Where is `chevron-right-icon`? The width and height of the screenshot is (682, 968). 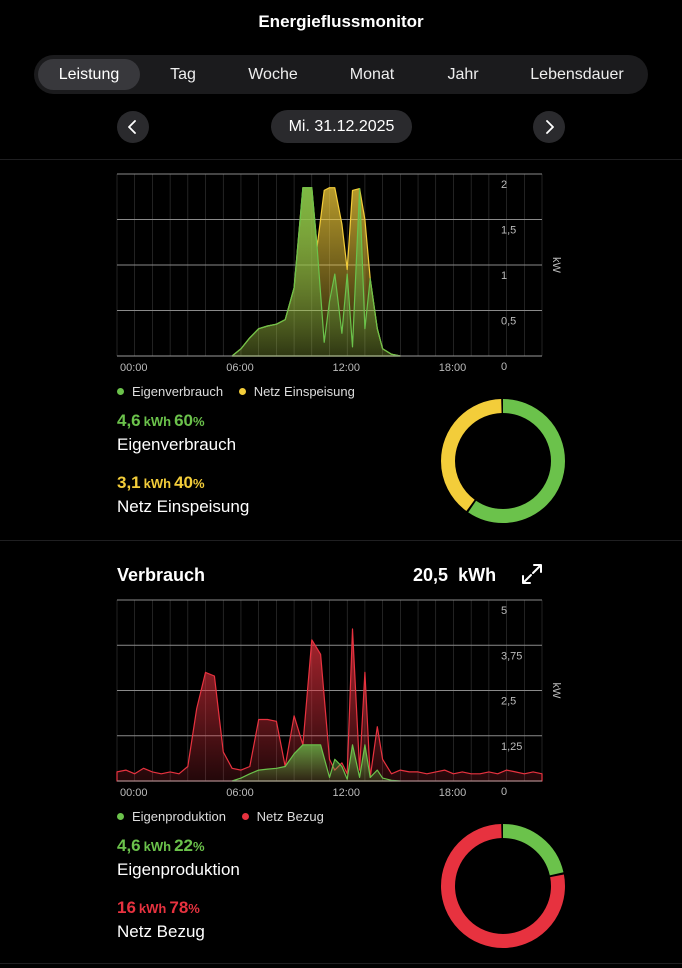
chevron-right-icon is located at coordinates (550, 127).